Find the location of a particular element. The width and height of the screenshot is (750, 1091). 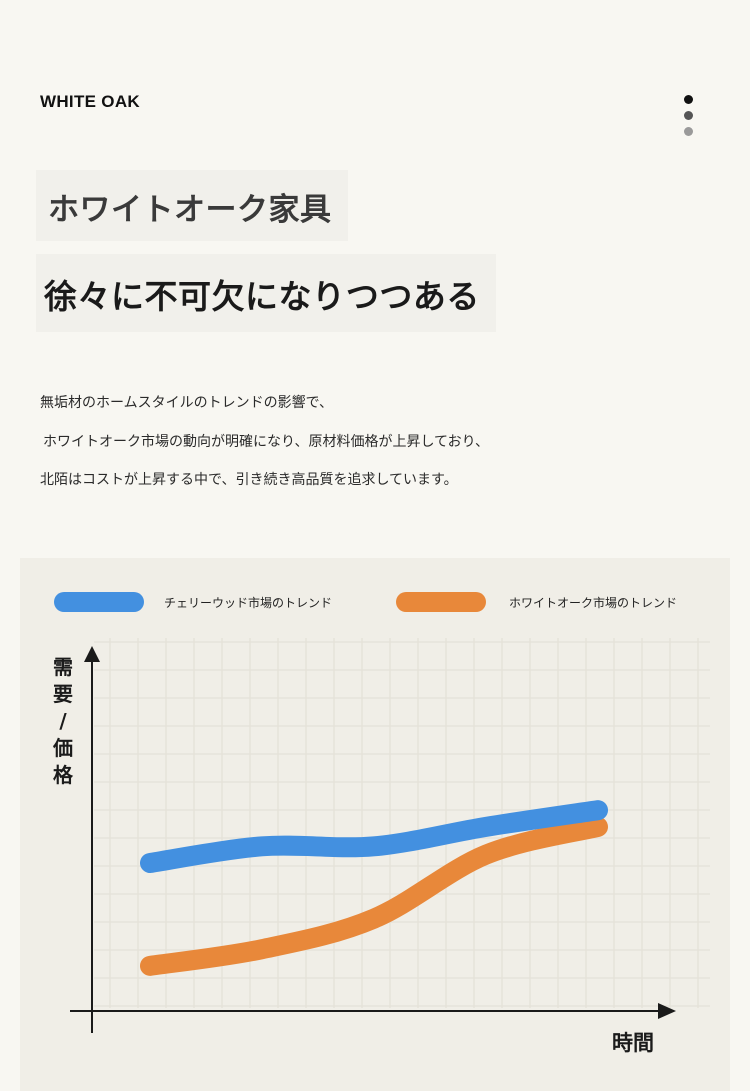

y-axis-arrow-icon is located at coordinates (92, 654).